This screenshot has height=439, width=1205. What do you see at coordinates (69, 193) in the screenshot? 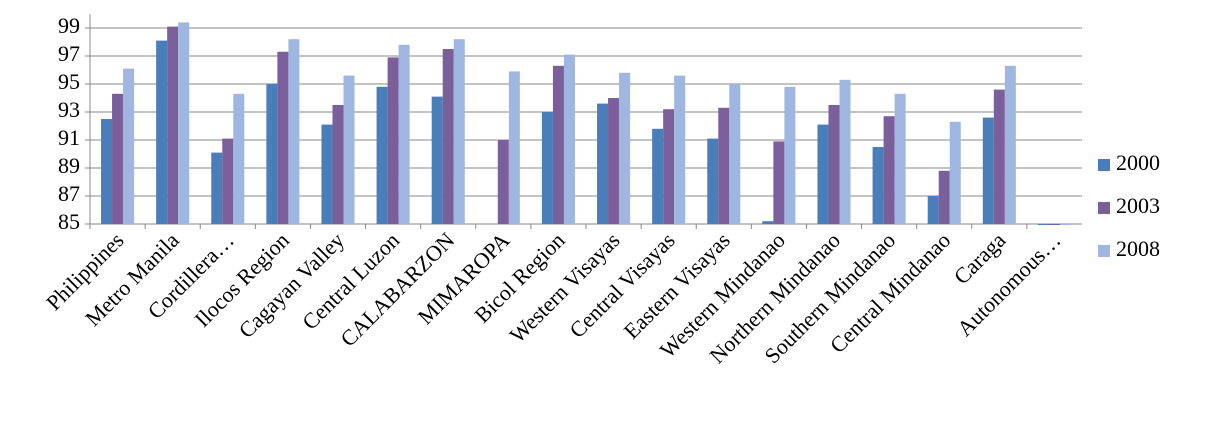
I see `y-tick-label: 87` at bounding box center [69, 193].